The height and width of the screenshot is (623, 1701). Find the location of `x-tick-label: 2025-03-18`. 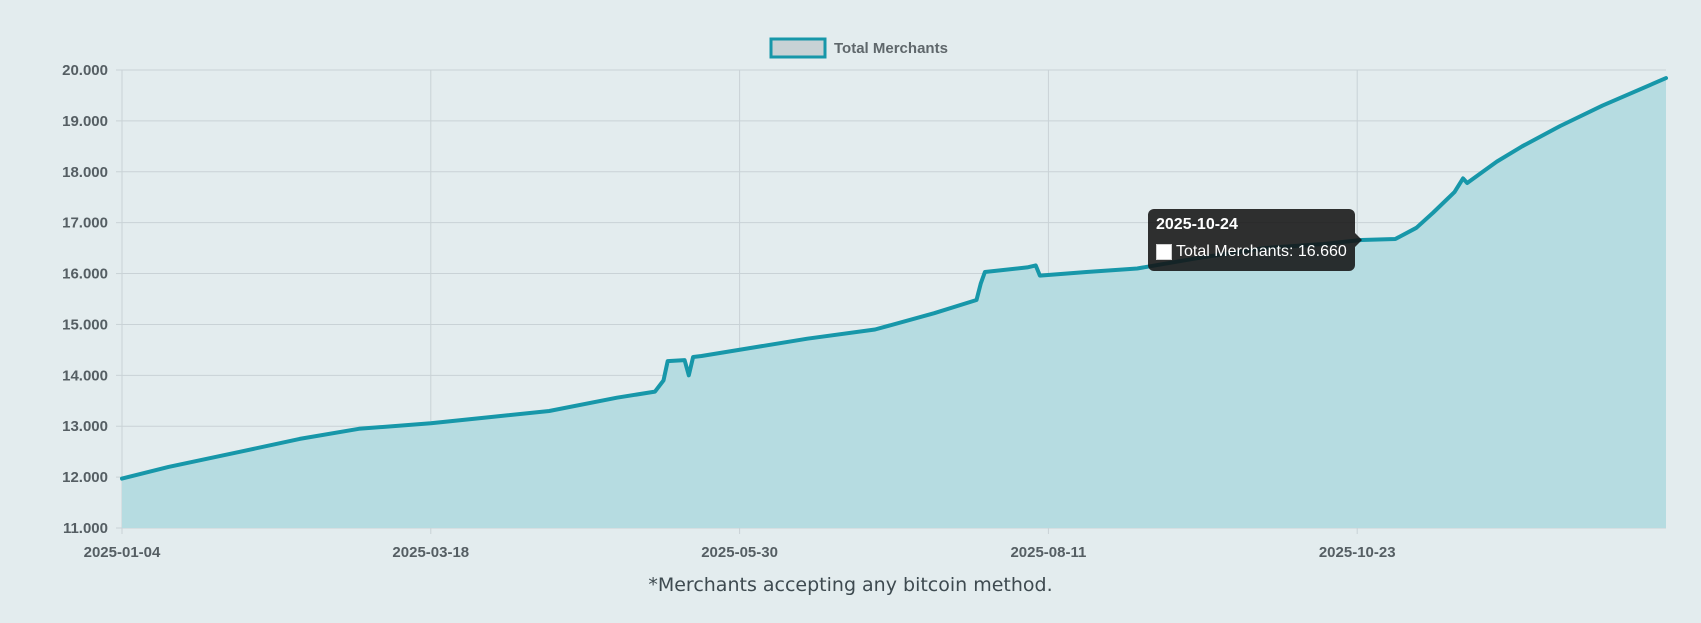

x-tick-label: 2025-03-18 is located at coordinates (430, 552).